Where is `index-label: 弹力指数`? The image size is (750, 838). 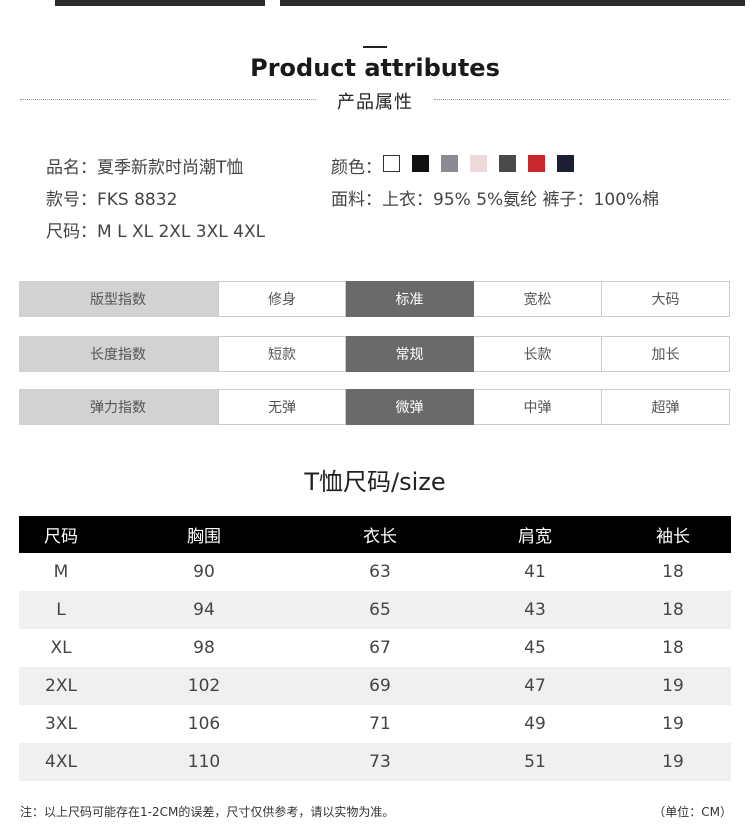
index-label: 弹力指数 is located at coordinates (118, 407).